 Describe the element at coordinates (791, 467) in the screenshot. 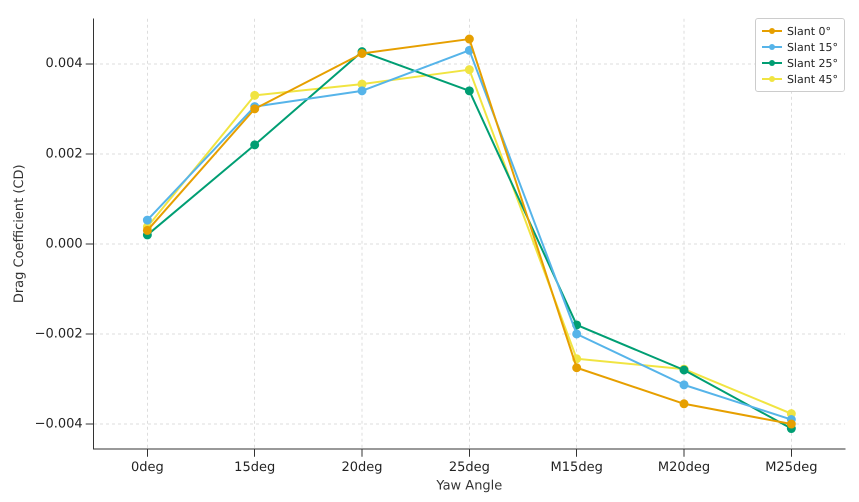

I see `x-tick-label: M25deg` at that location.